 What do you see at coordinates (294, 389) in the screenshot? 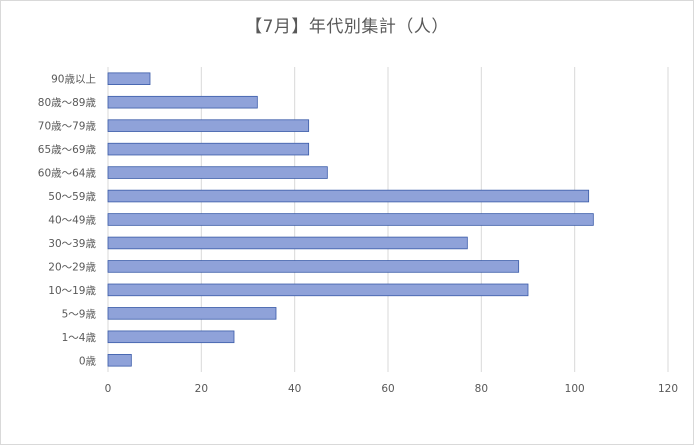
I see `x-tick-label: 40` at bounding box center [294, 389].